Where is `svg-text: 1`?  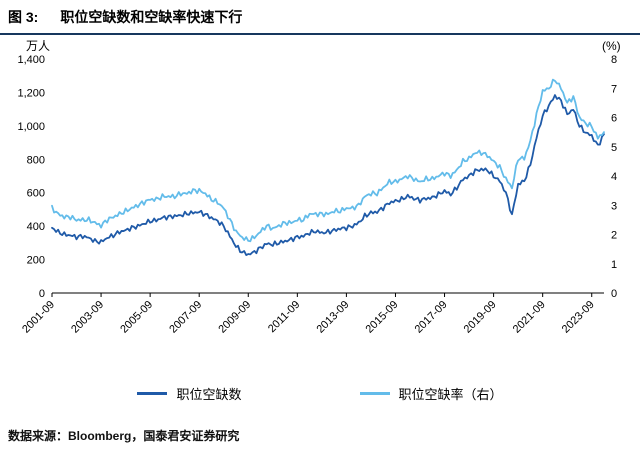
svg-text: 1 is located at coordinates (614, 265).